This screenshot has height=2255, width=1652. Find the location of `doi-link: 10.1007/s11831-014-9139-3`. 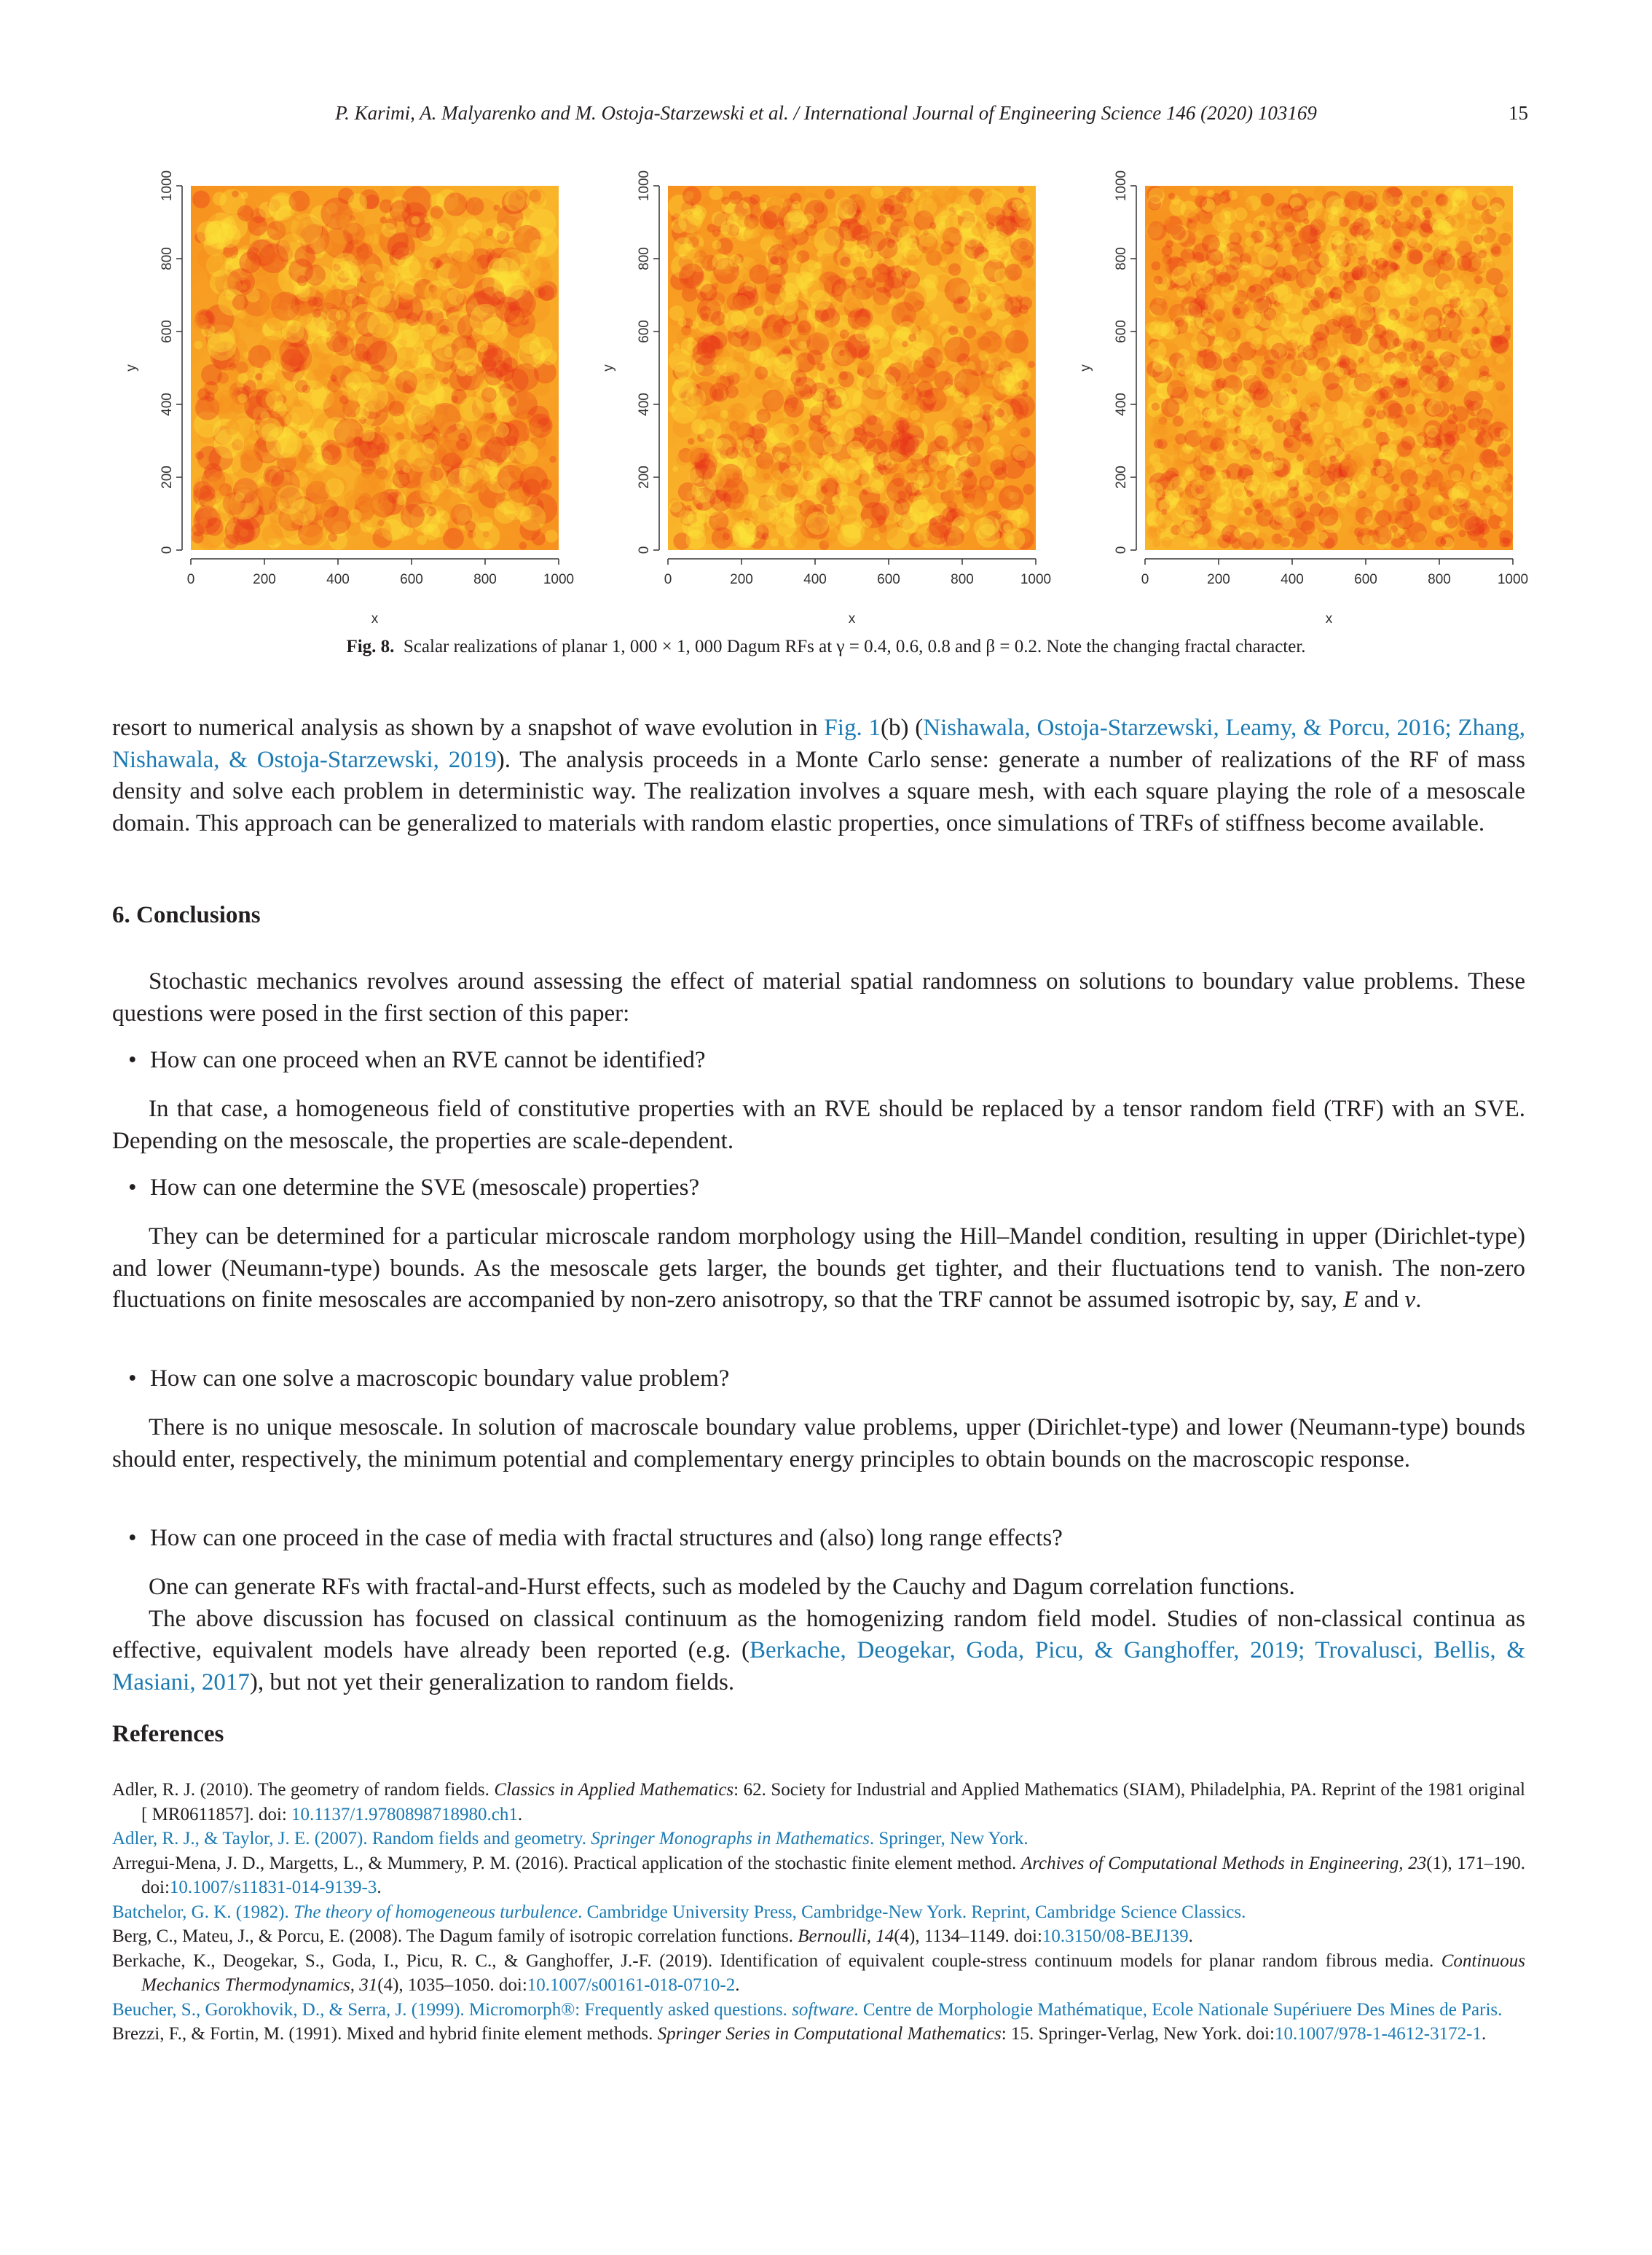

doi-link: 10.1007/s11831-014-9139-3 is located at coordinates (273, 1887).